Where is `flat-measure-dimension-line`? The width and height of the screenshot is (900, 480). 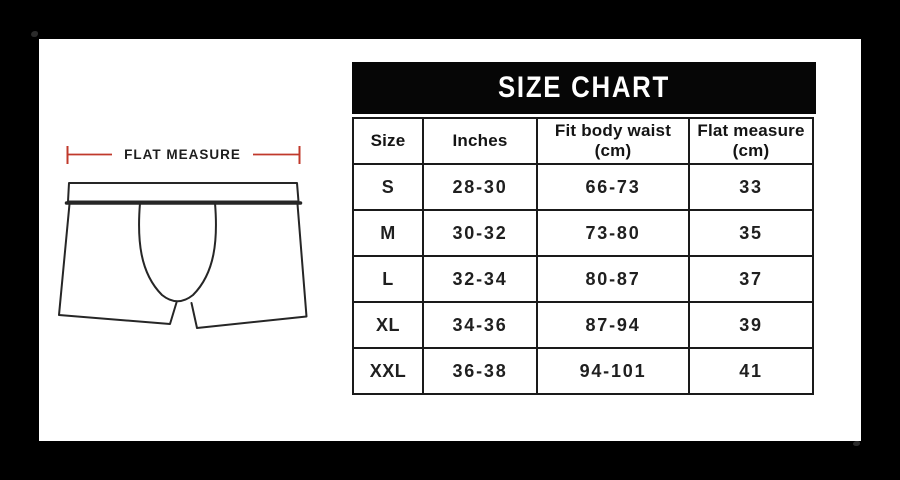
flat-measure-dimension-line is located at coordinates (183, 155).